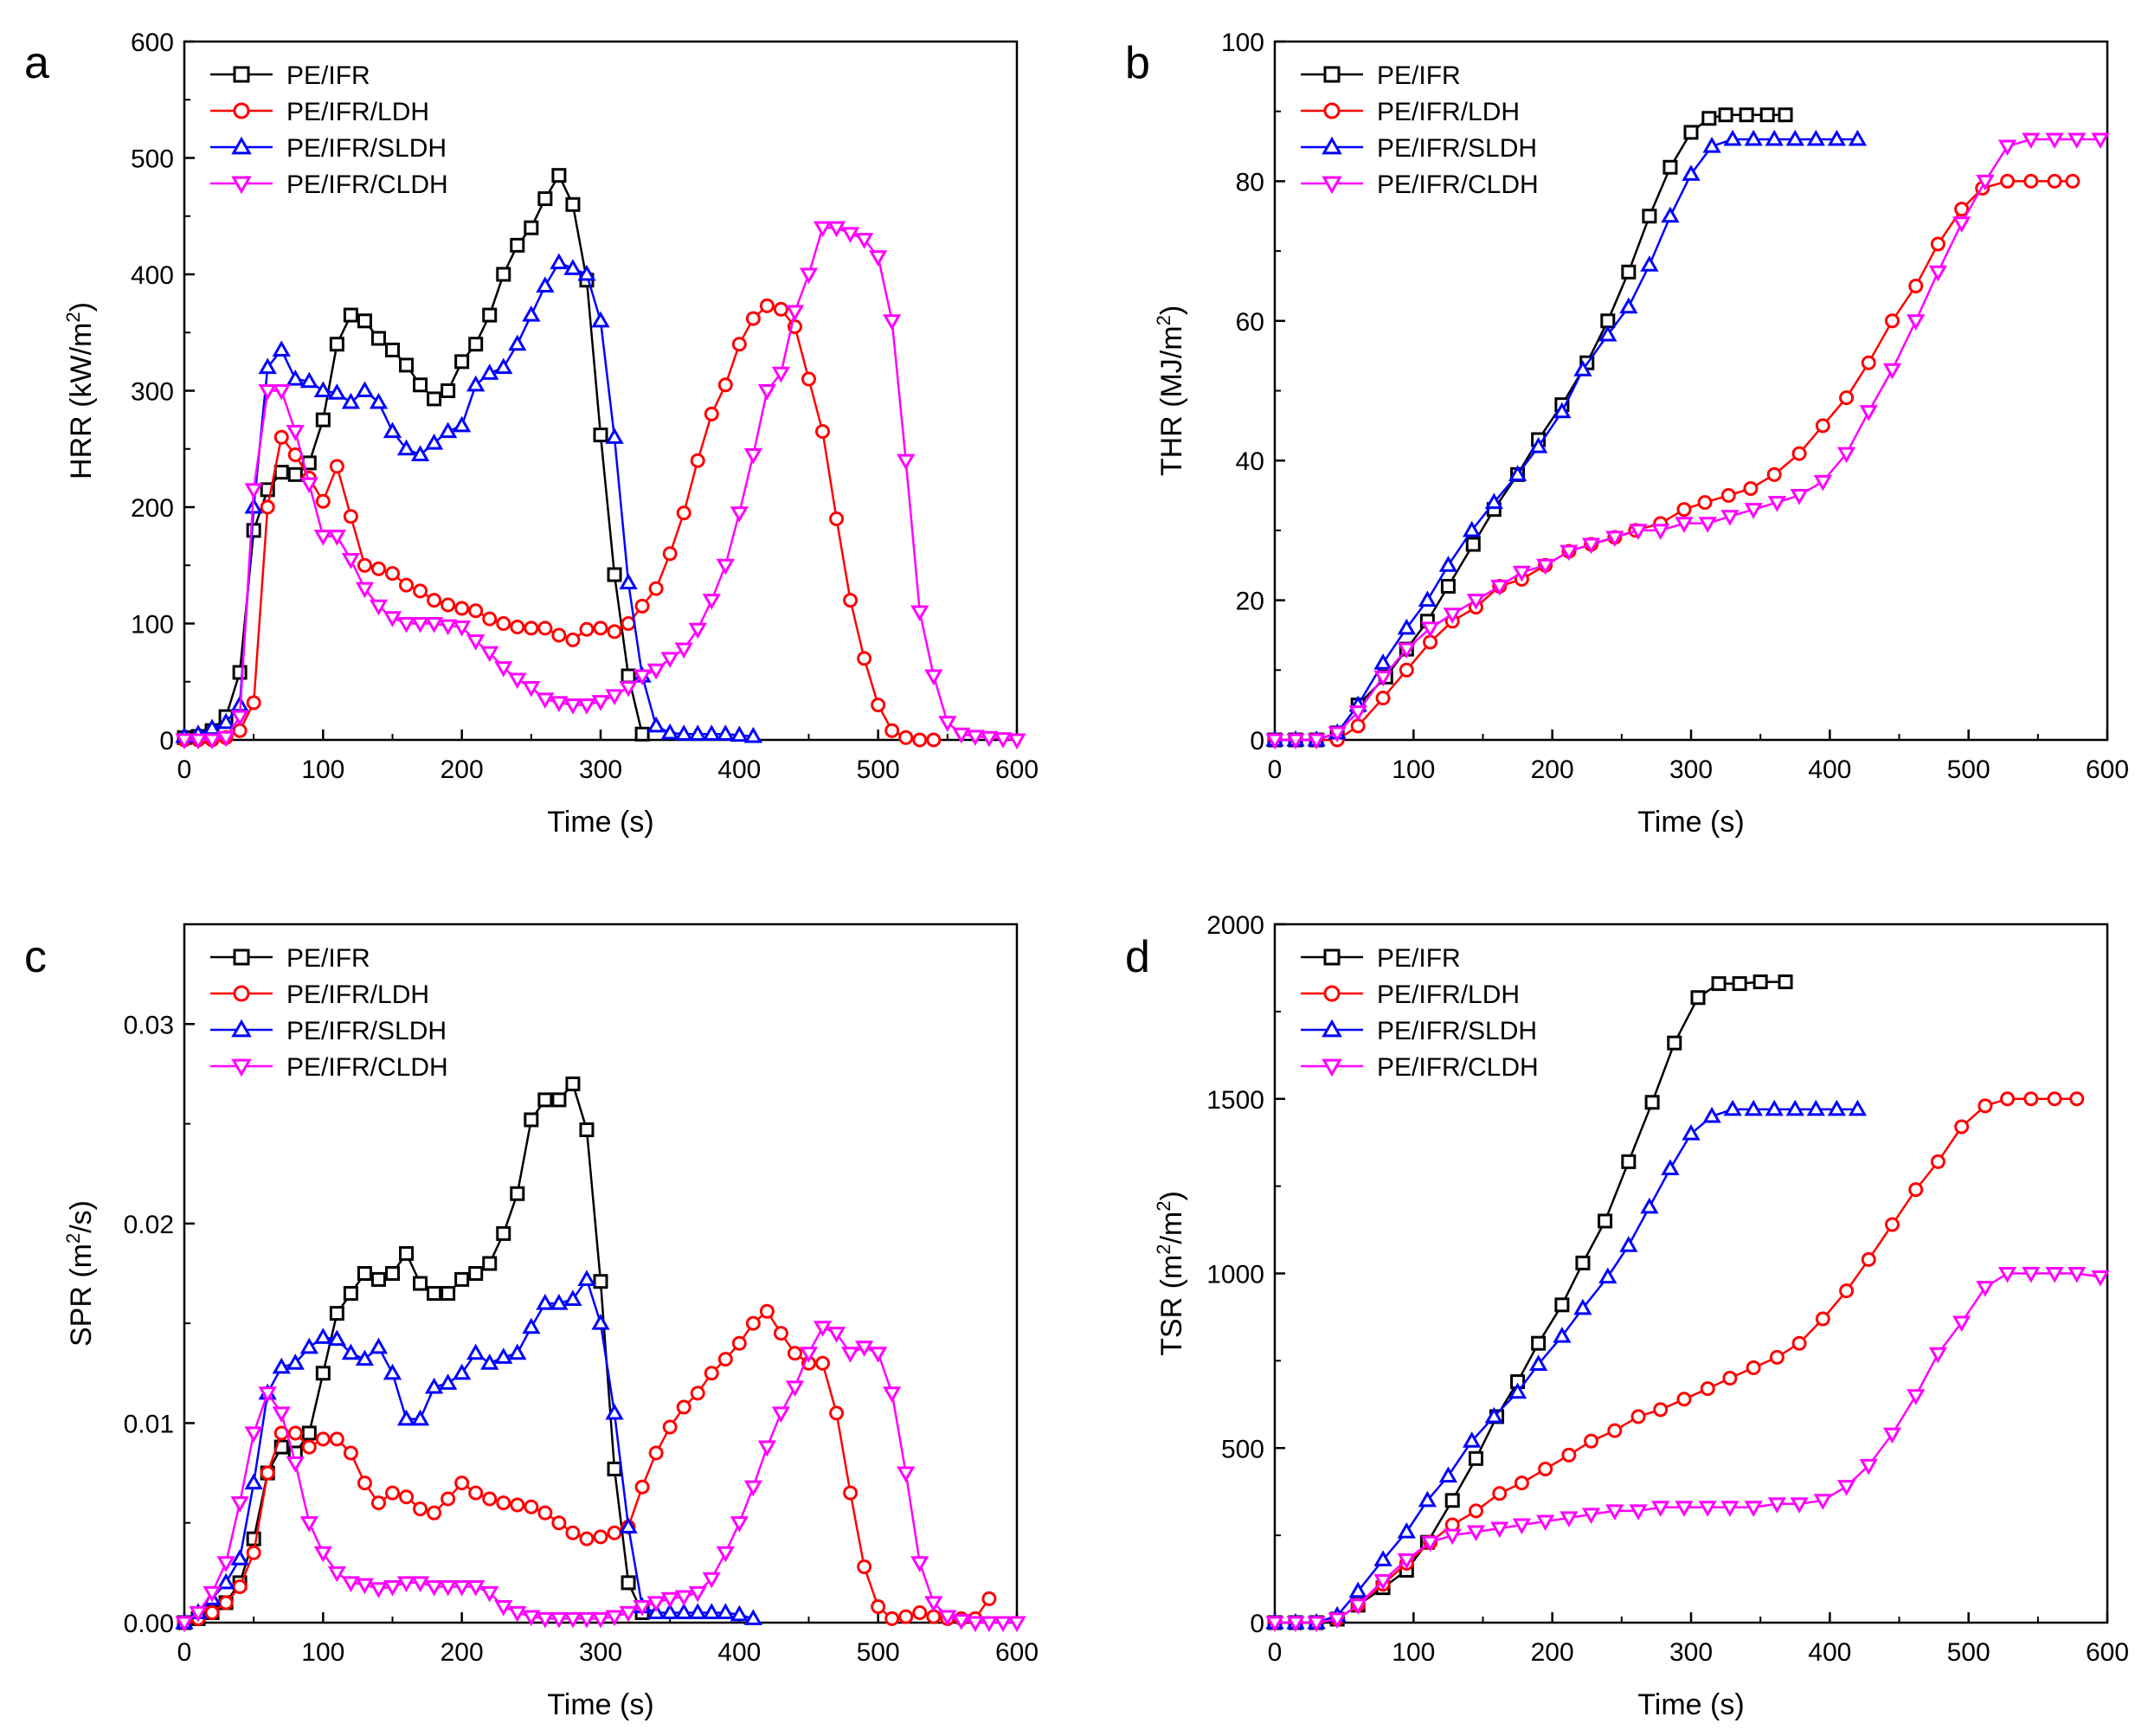 The image size is (2148, 1736). What do you see at coordinates (1163, 1205) in the screenshot?
I see `y-axis-label-superscript: 2` at bounding box center [1163, 1205].